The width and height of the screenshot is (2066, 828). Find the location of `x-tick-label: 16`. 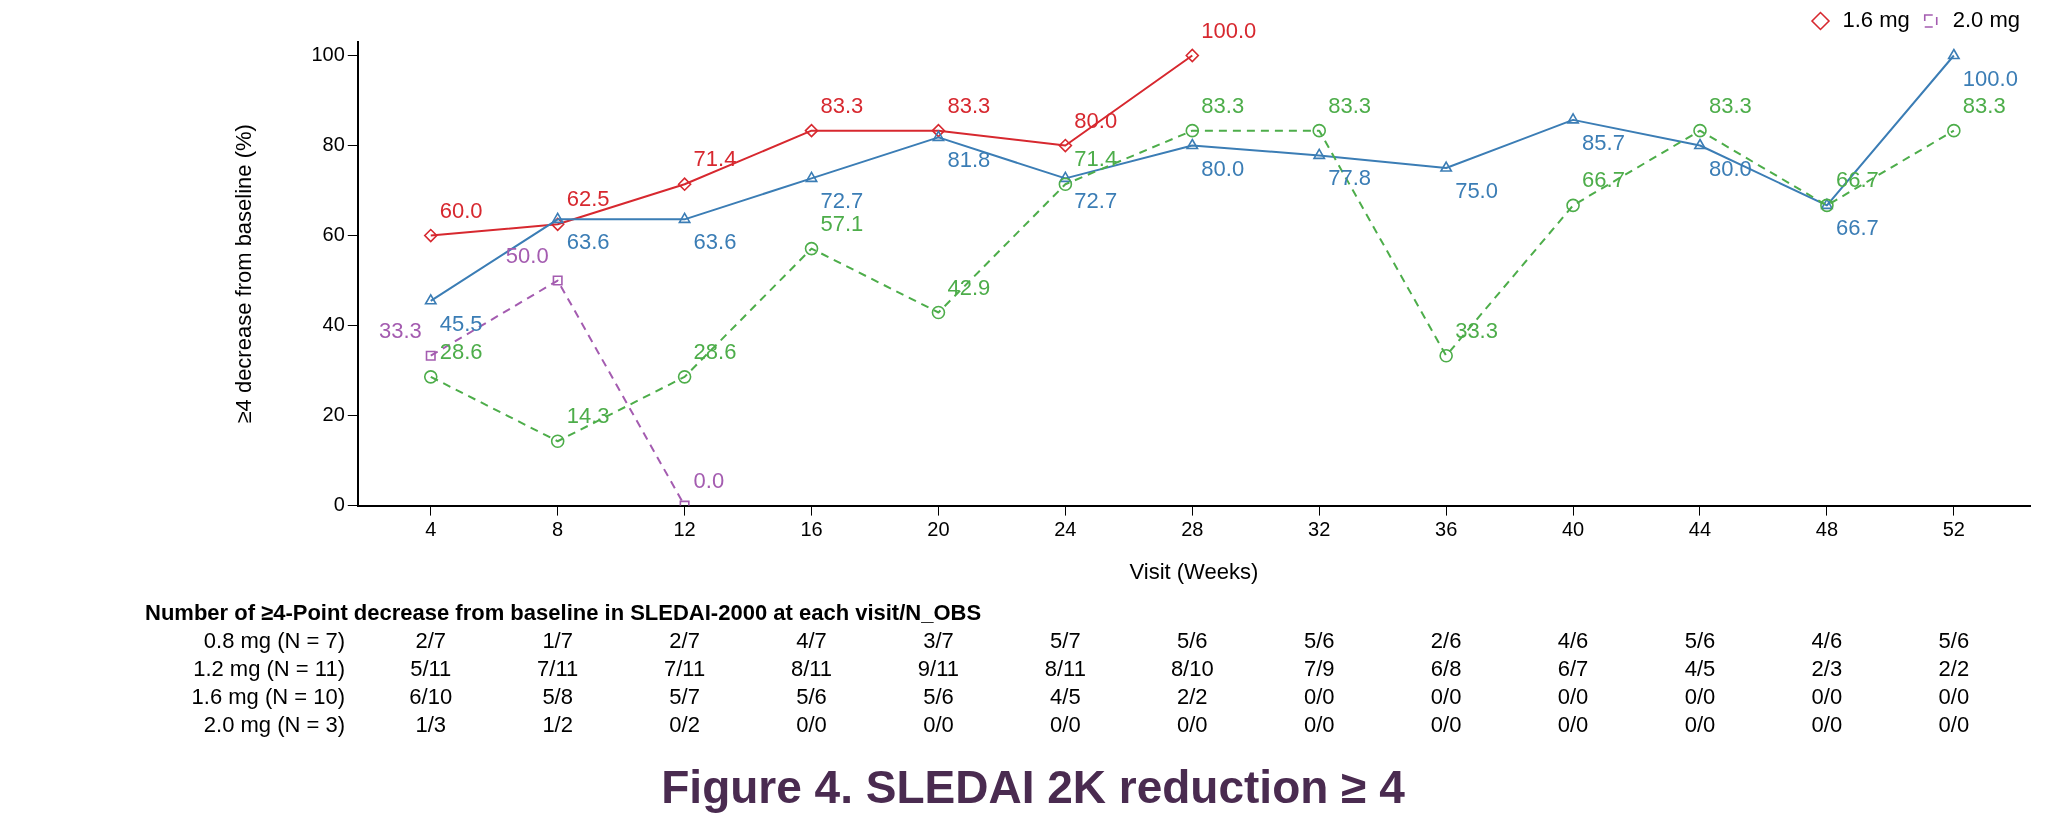

x-tick-label: 16 is located at coordinates (811, 529).